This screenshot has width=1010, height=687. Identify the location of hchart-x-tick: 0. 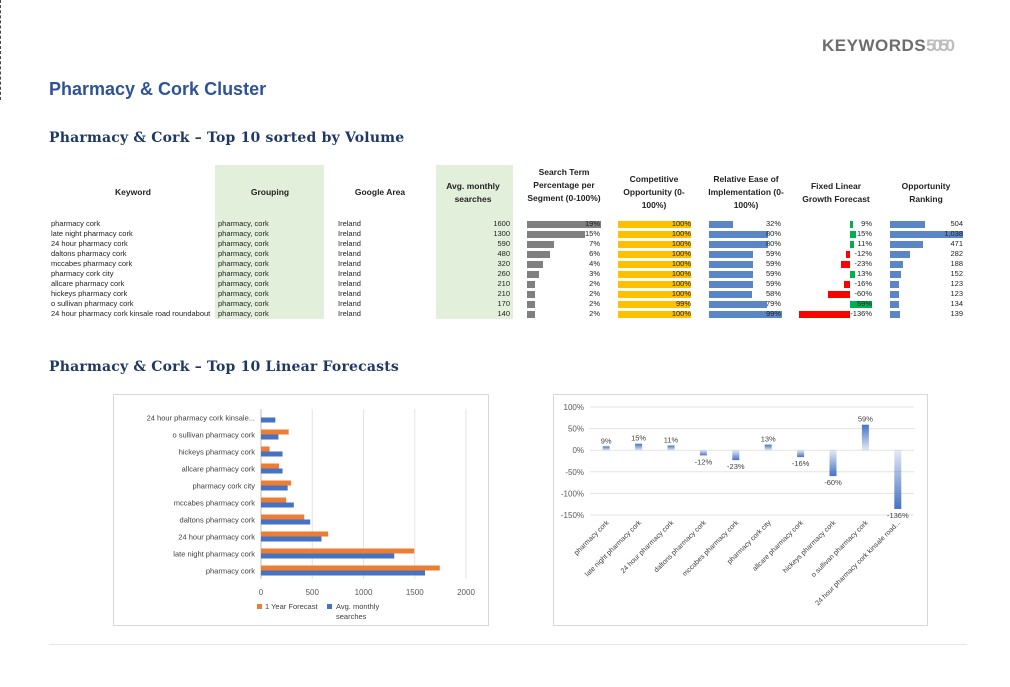
(261, 592).